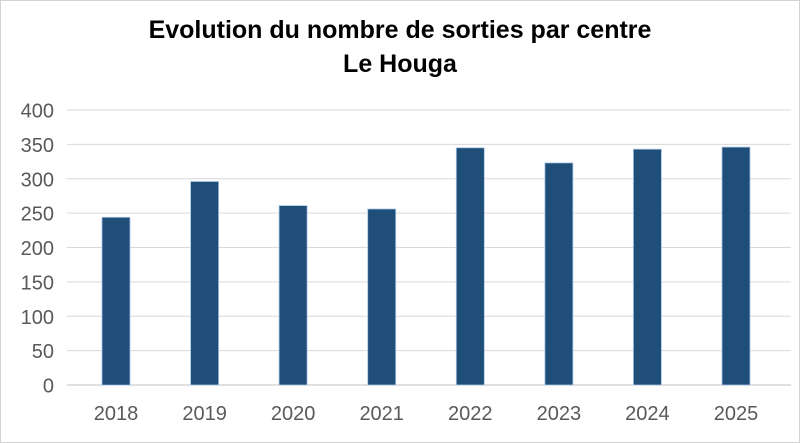 This screenshot has height=443, width=800. What do you see at coordinates (293, 414) in the screenshot?
I see `x-tick-label-2020: 2020` at bounding box center [293, 414].